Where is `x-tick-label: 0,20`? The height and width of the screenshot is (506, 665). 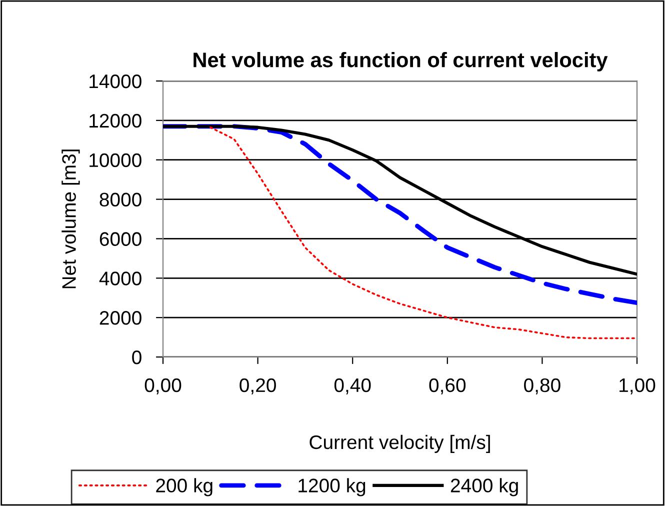
x-tick-label: 0,20 is located at coordinates (258, 386).